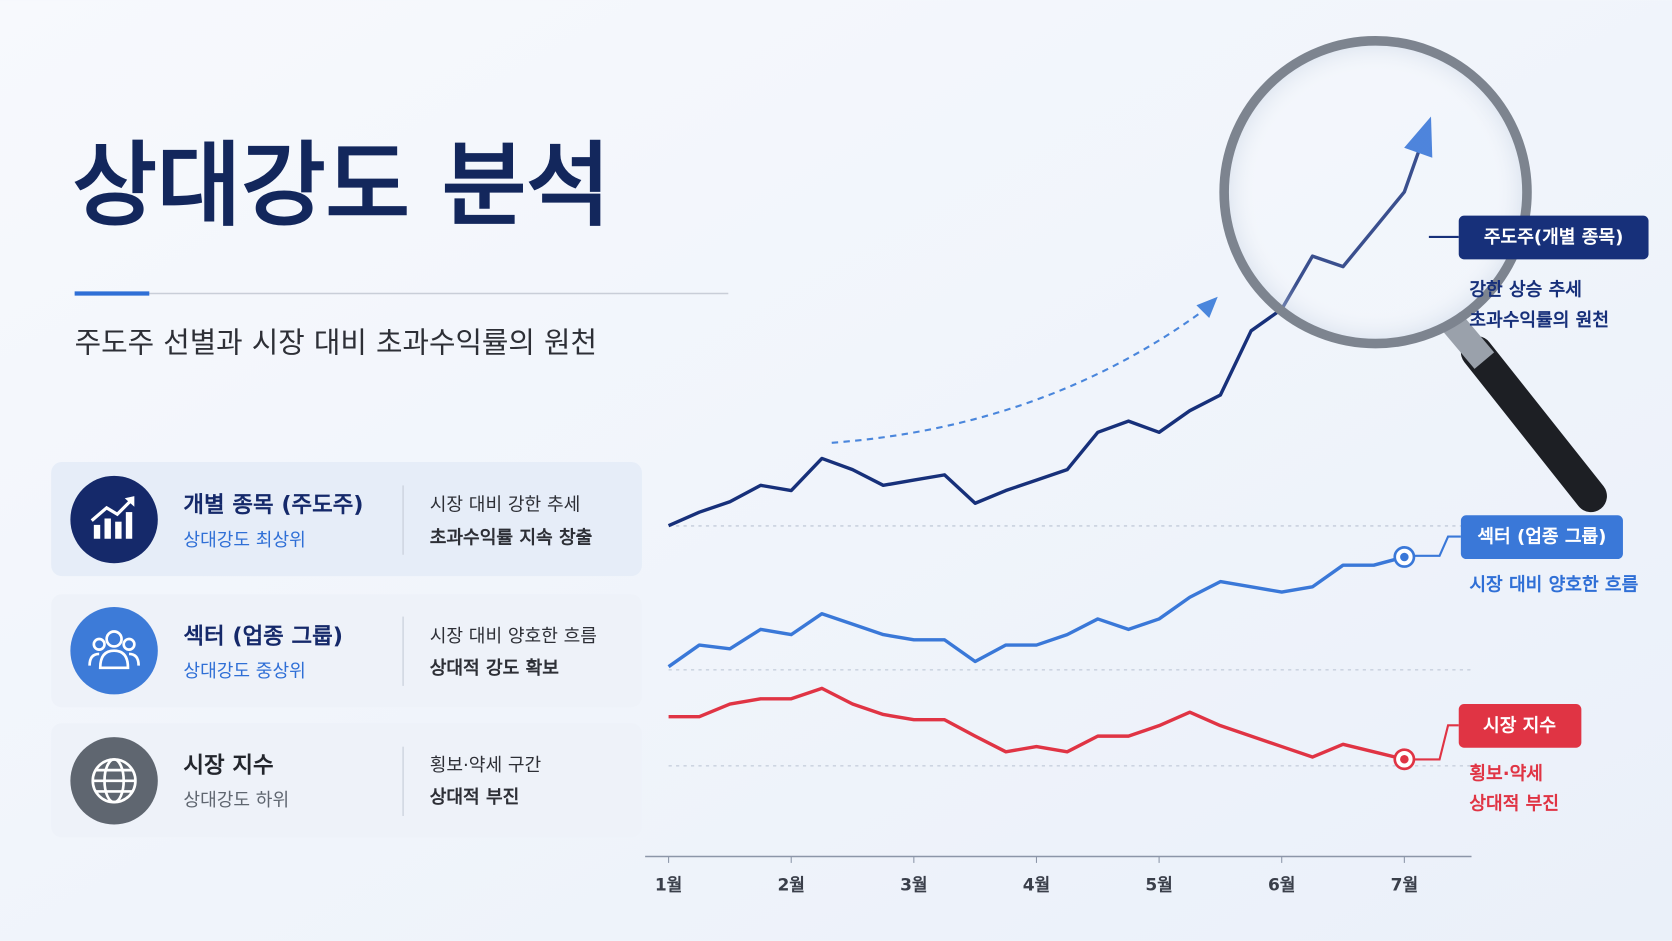 This screenshot has height=941, width=1672. I want to click on chart-icon, so click(112, 517).